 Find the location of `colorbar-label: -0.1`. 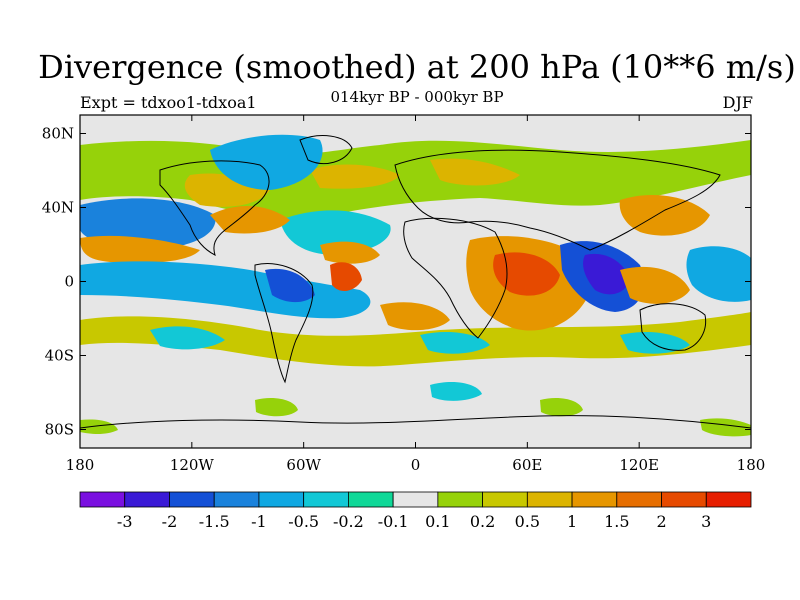

colorbar-label: -0.1 is located at coordinates (393, 521).